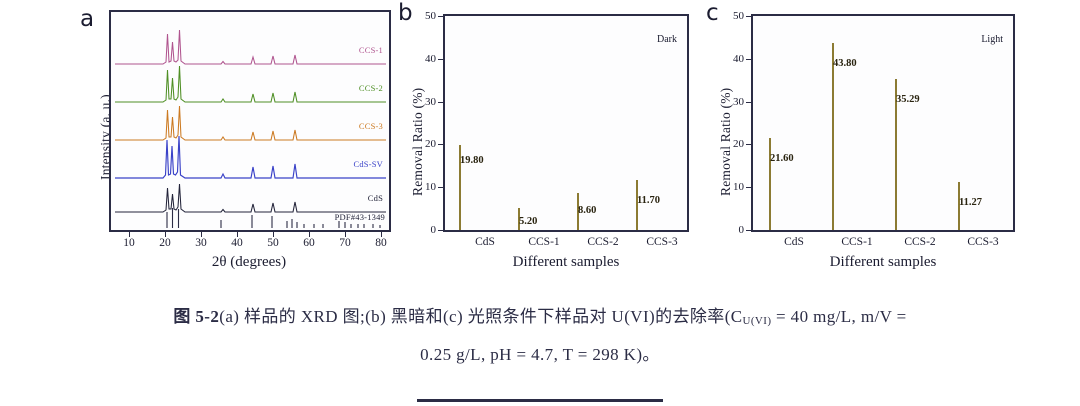 The image size is (1080, 406). Describe the element at coordinates (87, 19) in the screenshot. I see `panel-a-letter: a` at that location.